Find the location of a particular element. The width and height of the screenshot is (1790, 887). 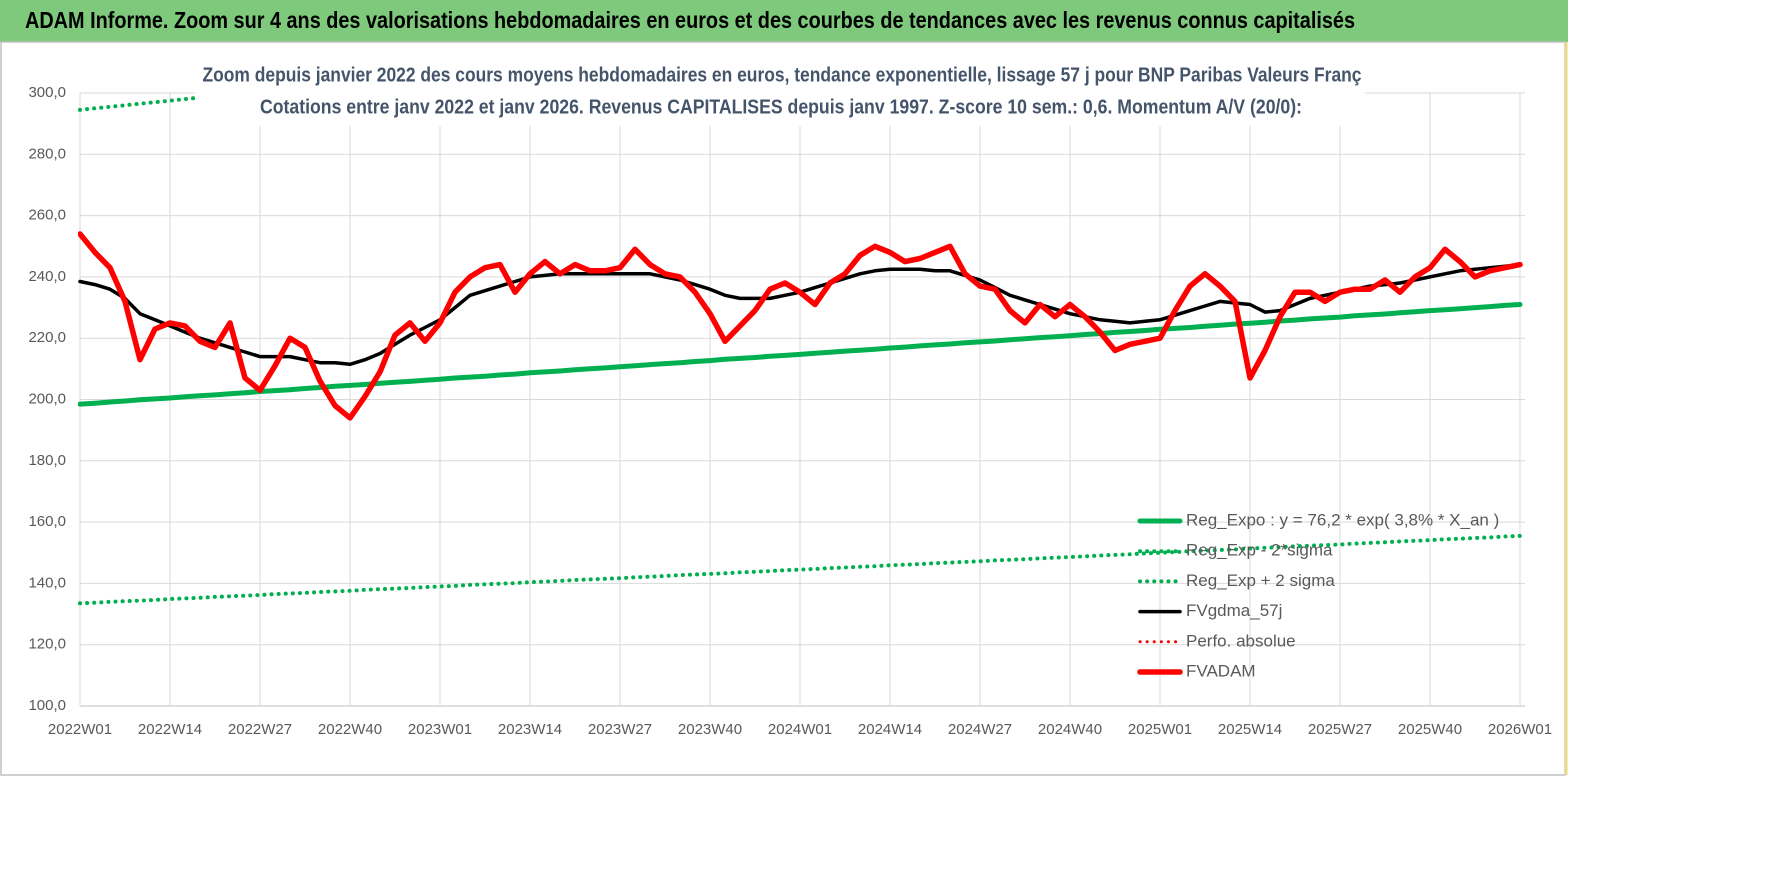

y-tick-label: 140,0 is located at coordinates (47, 582).